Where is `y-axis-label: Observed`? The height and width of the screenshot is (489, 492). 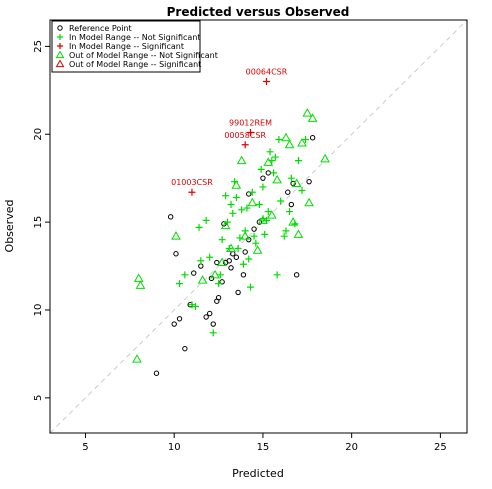 y-axis-label: Observed is located at coordinates (9, 226).